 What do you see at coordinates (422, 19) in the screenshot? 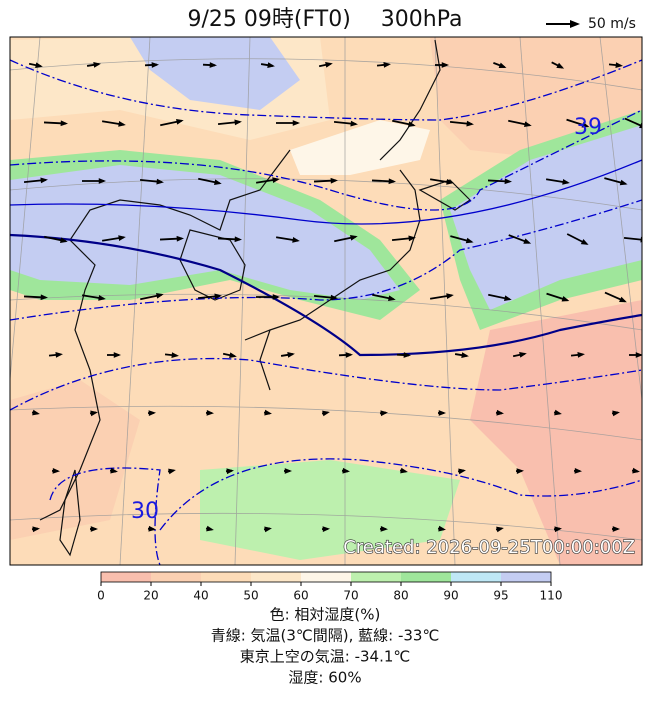
I see `title-level: 300hPa` at bounding box center [422, 19].